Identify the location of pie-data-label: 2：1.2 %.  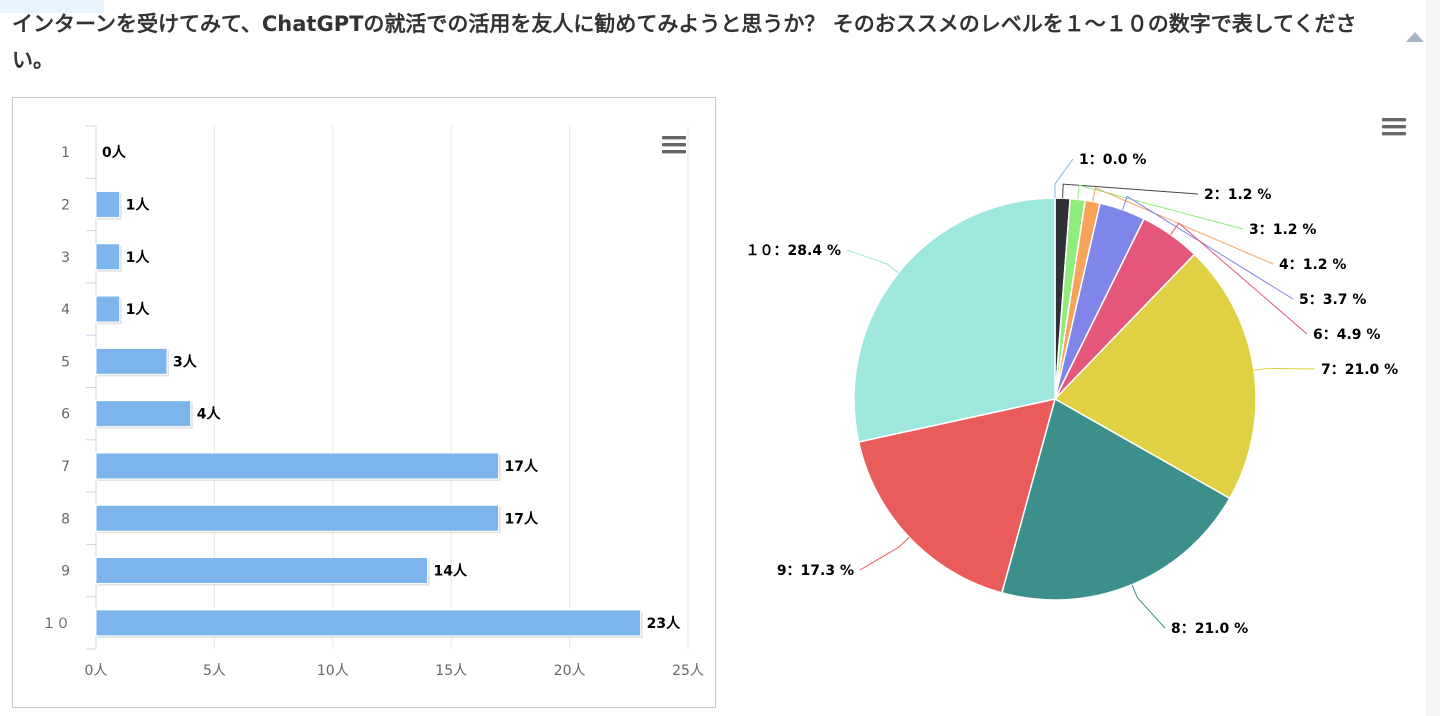
(1237, 195).